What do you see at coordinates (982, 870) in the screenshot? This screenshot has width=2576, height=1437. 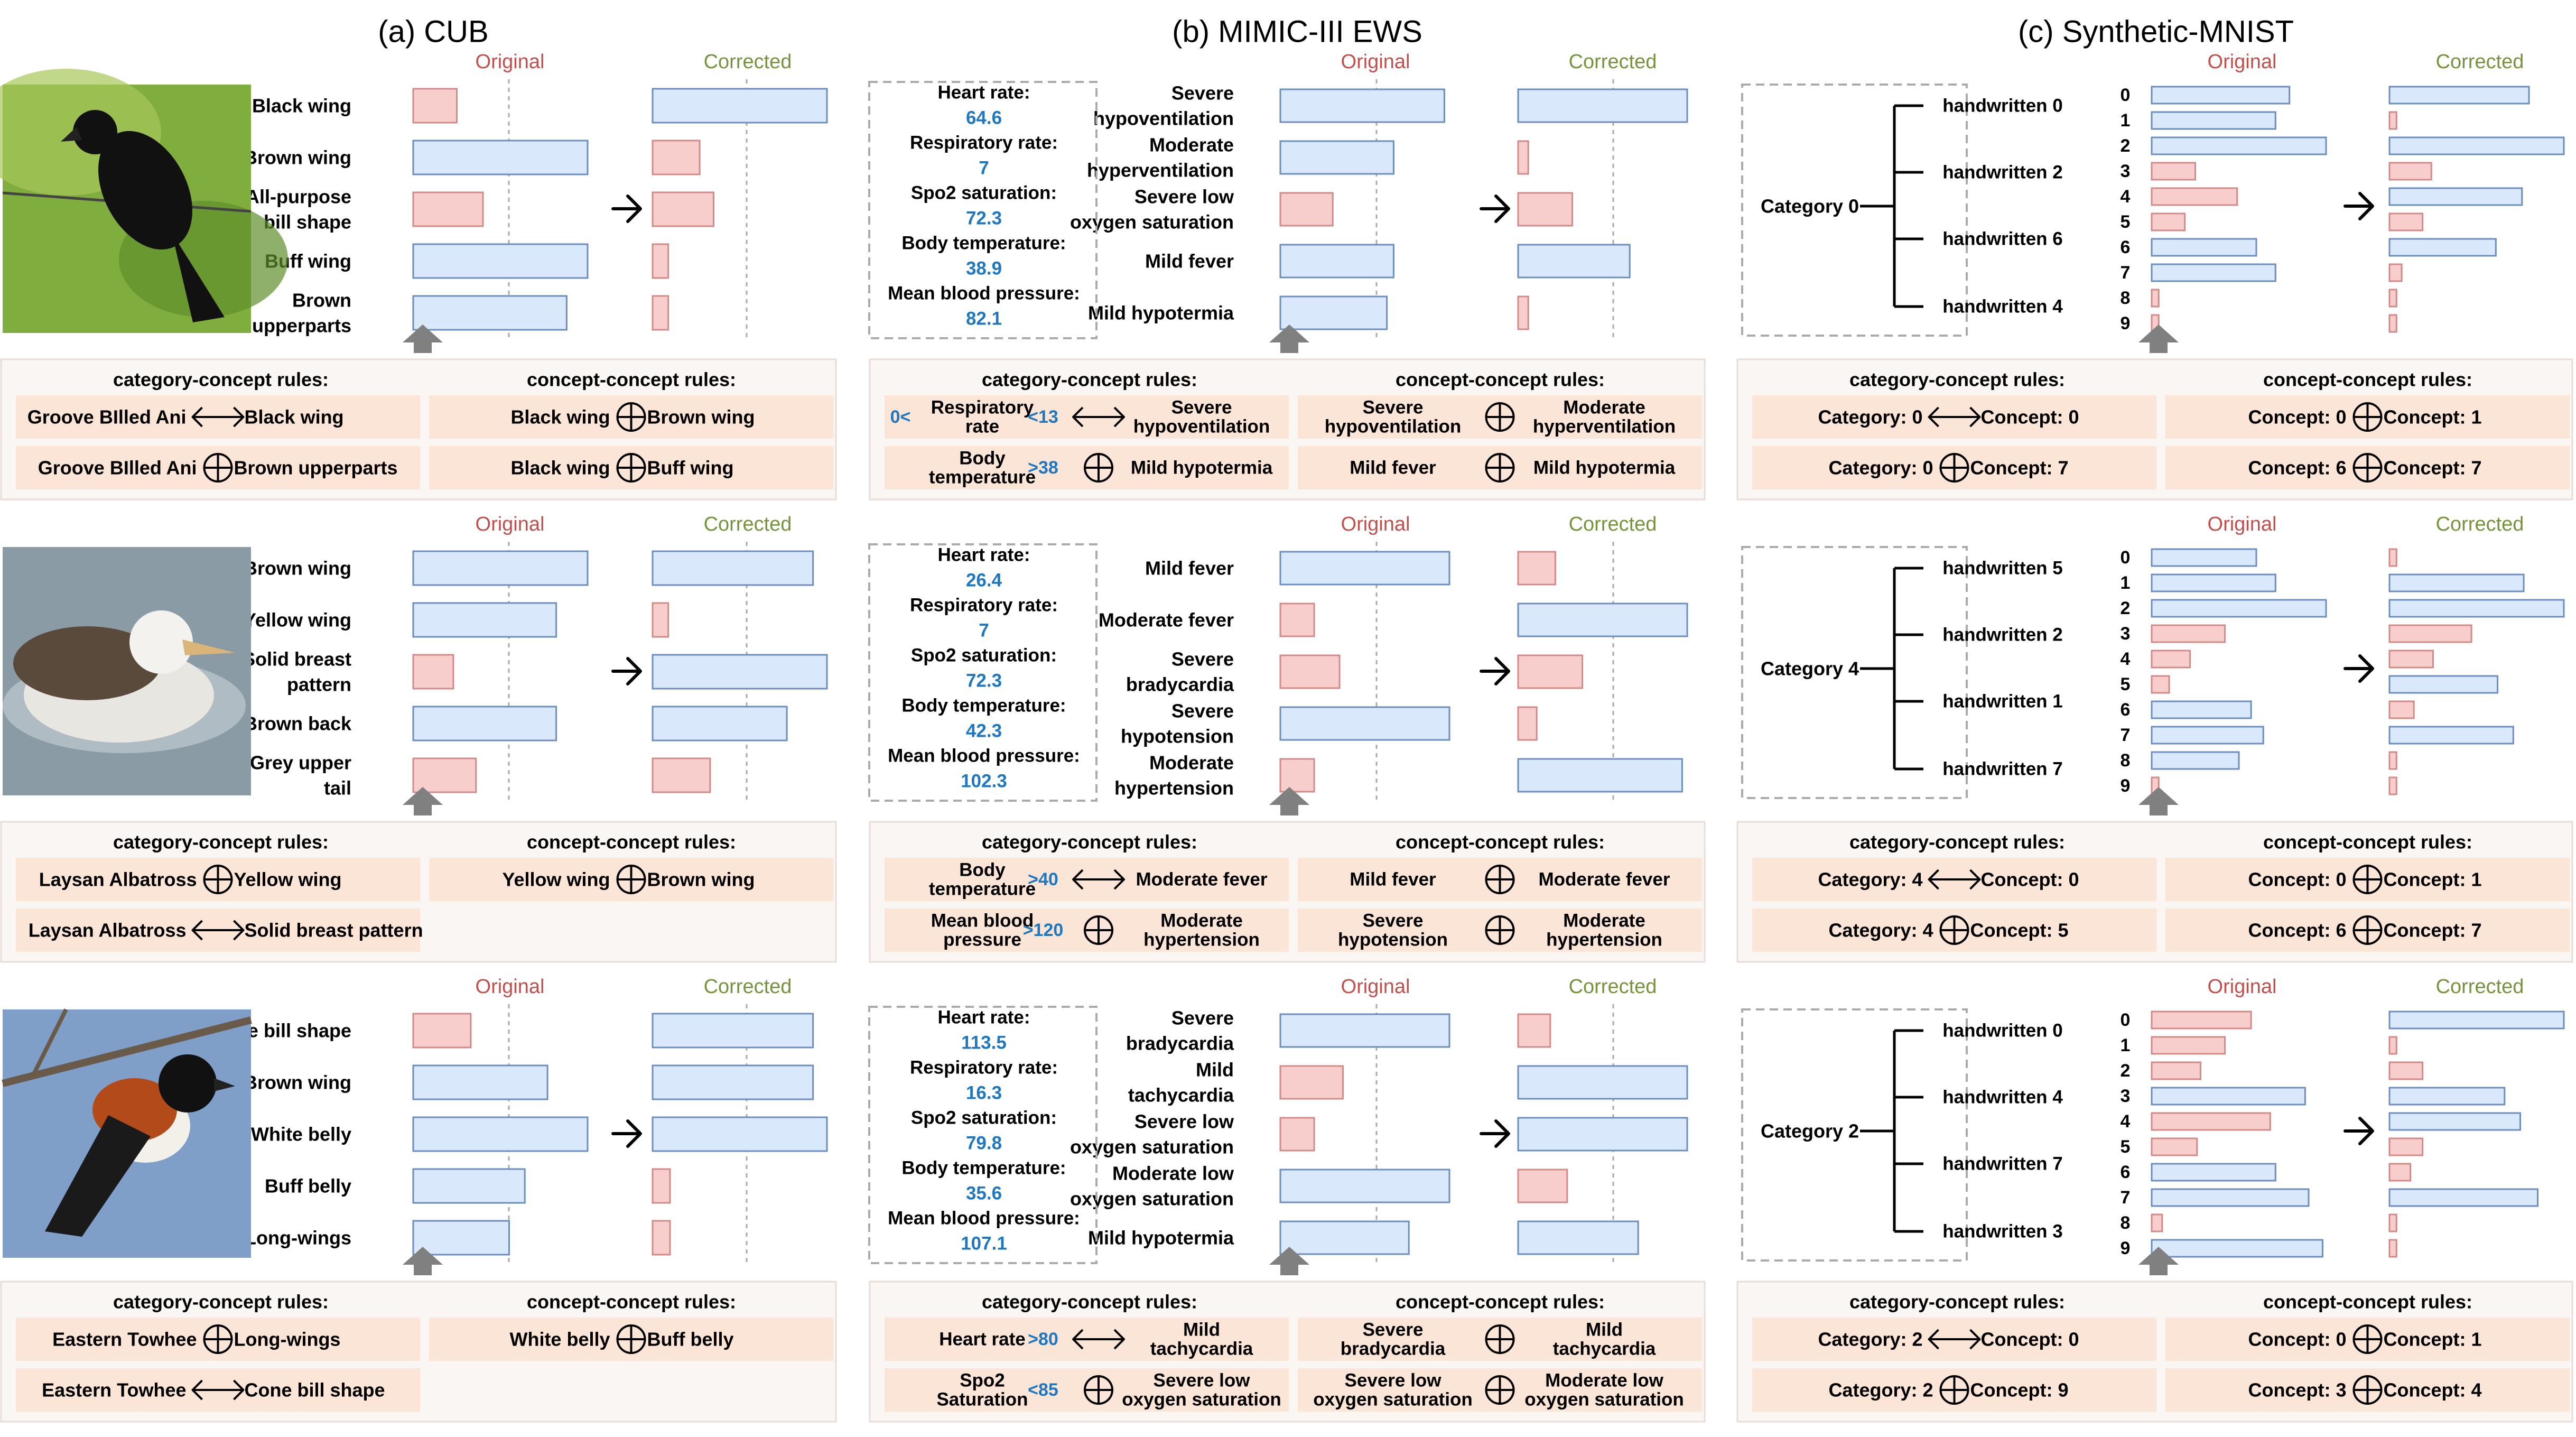 I see `rule-left: Body` at bounding box center [982, 870].